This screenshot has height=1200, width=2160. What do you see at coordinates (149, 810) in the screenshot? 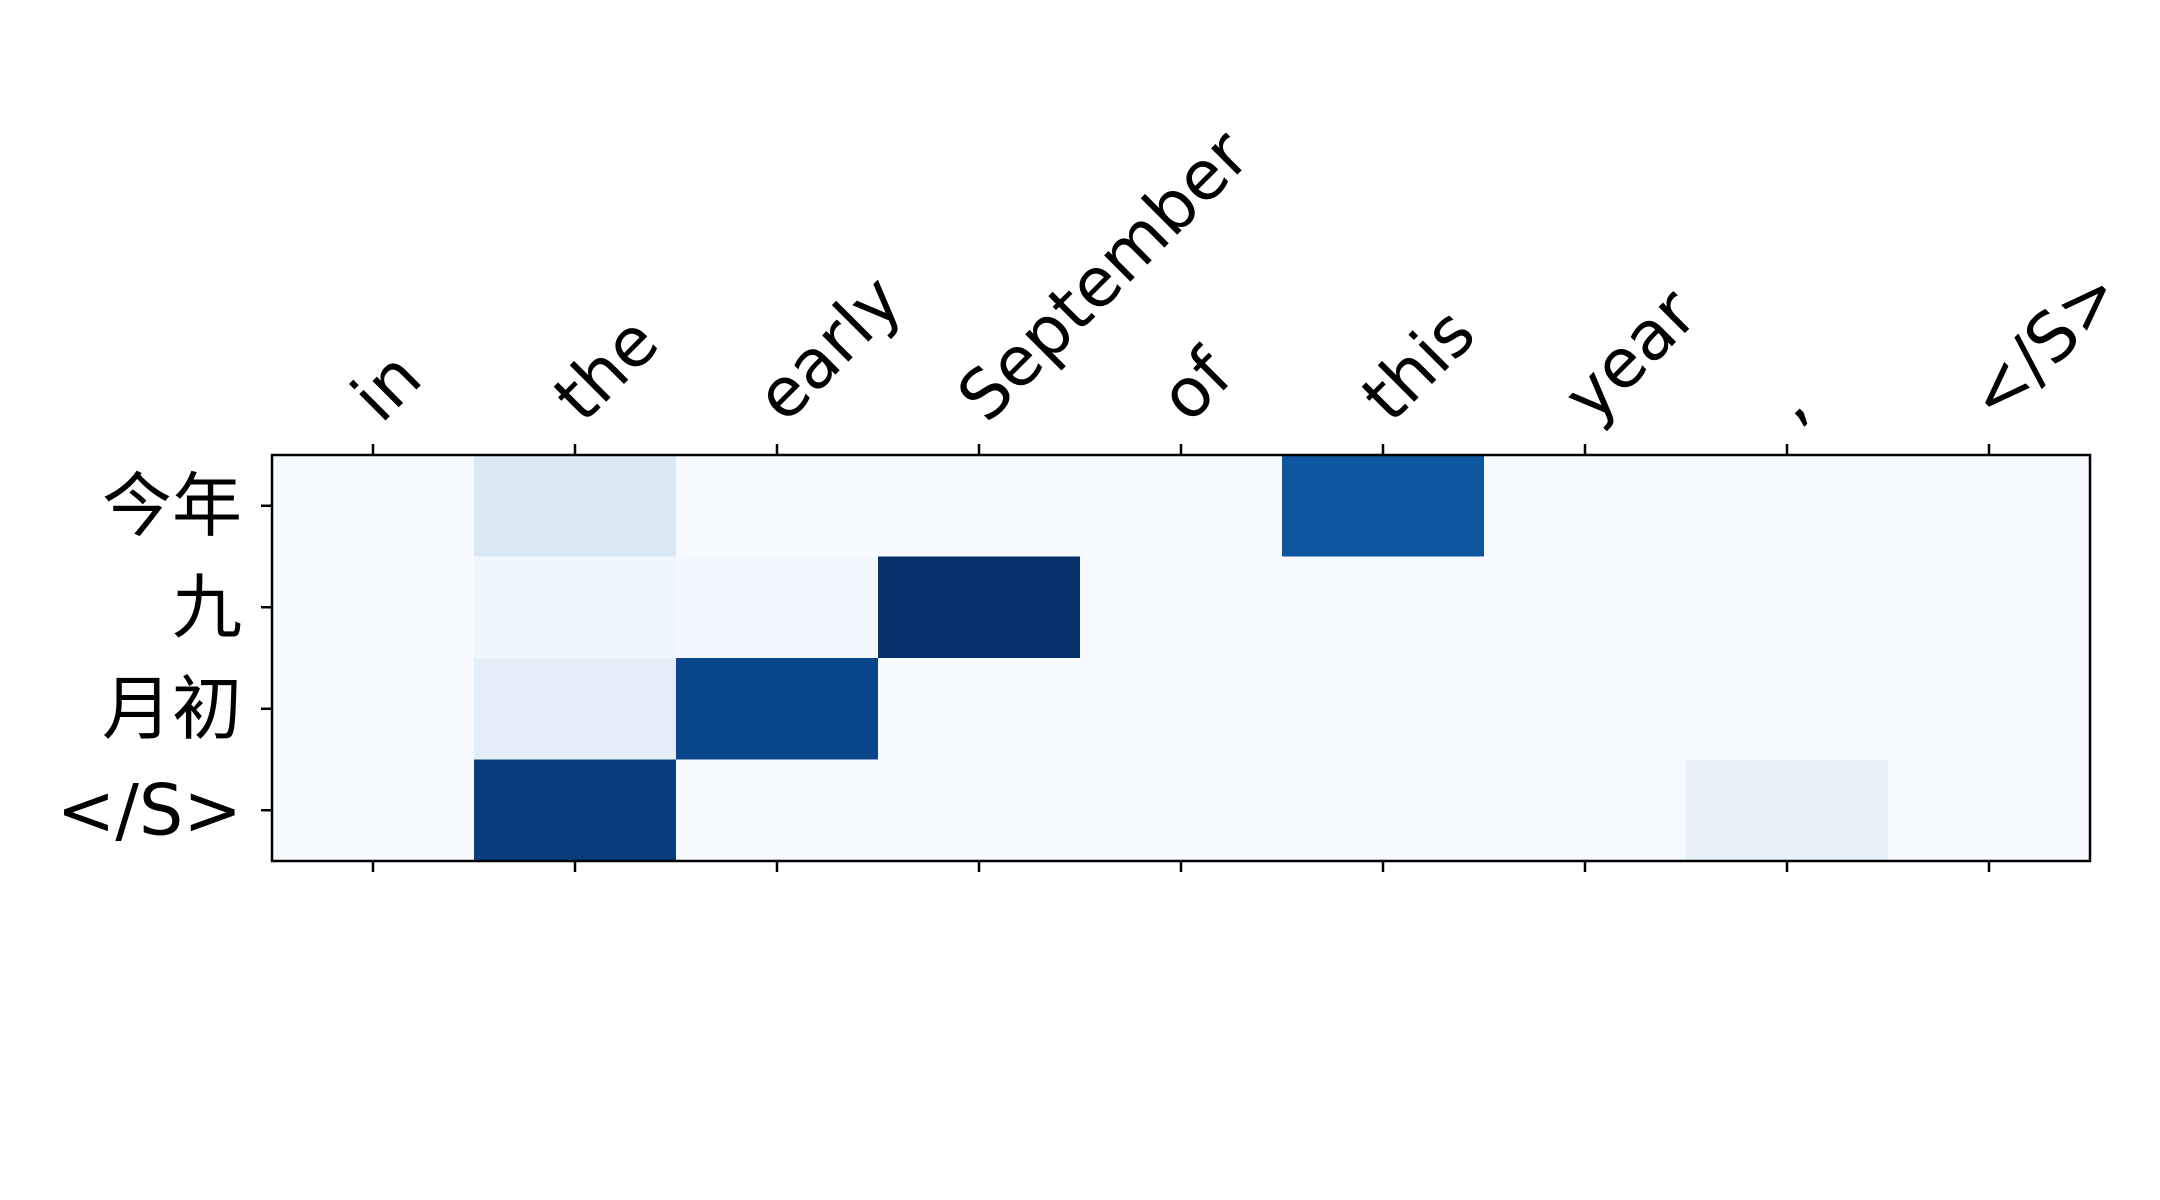
I see `y-tick-label: </S>` at bounding box center [149, 810].